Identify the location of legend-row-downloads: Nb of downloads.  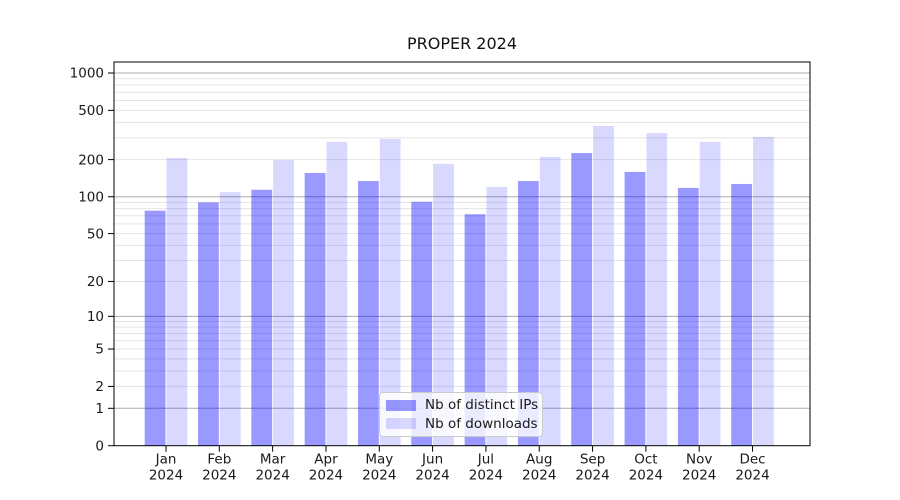
(462, 423).